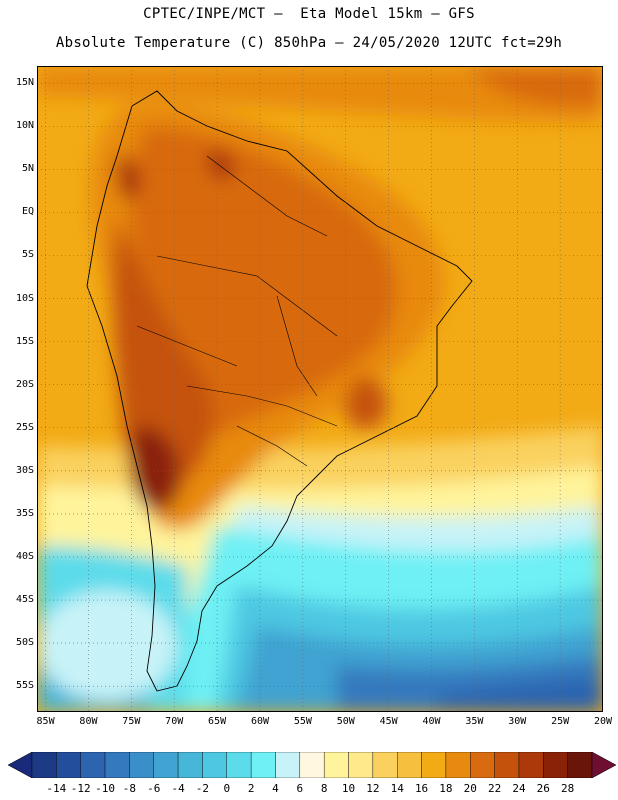 This screenshot has width=618, height=800. What do you see at coordinates (474, 721) in the screenshot?
I see `lon-tick-label: 35W` at bounding box center [474, 721].